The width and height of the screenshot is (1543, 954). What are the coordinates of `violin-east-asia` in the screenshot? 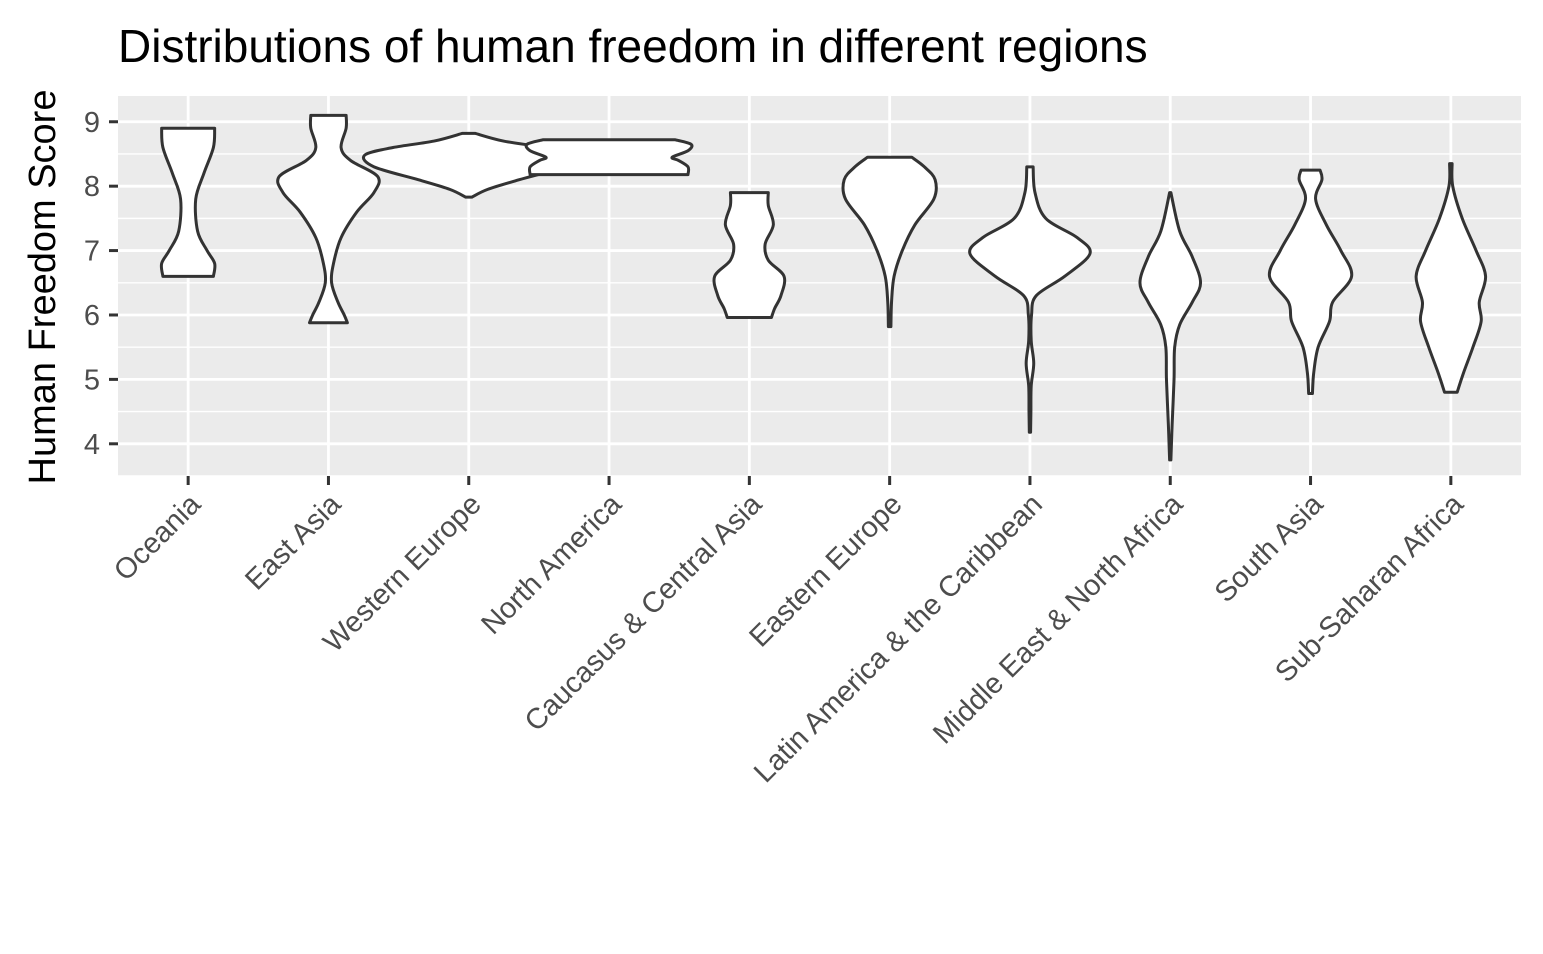 It's located at (328, 219).